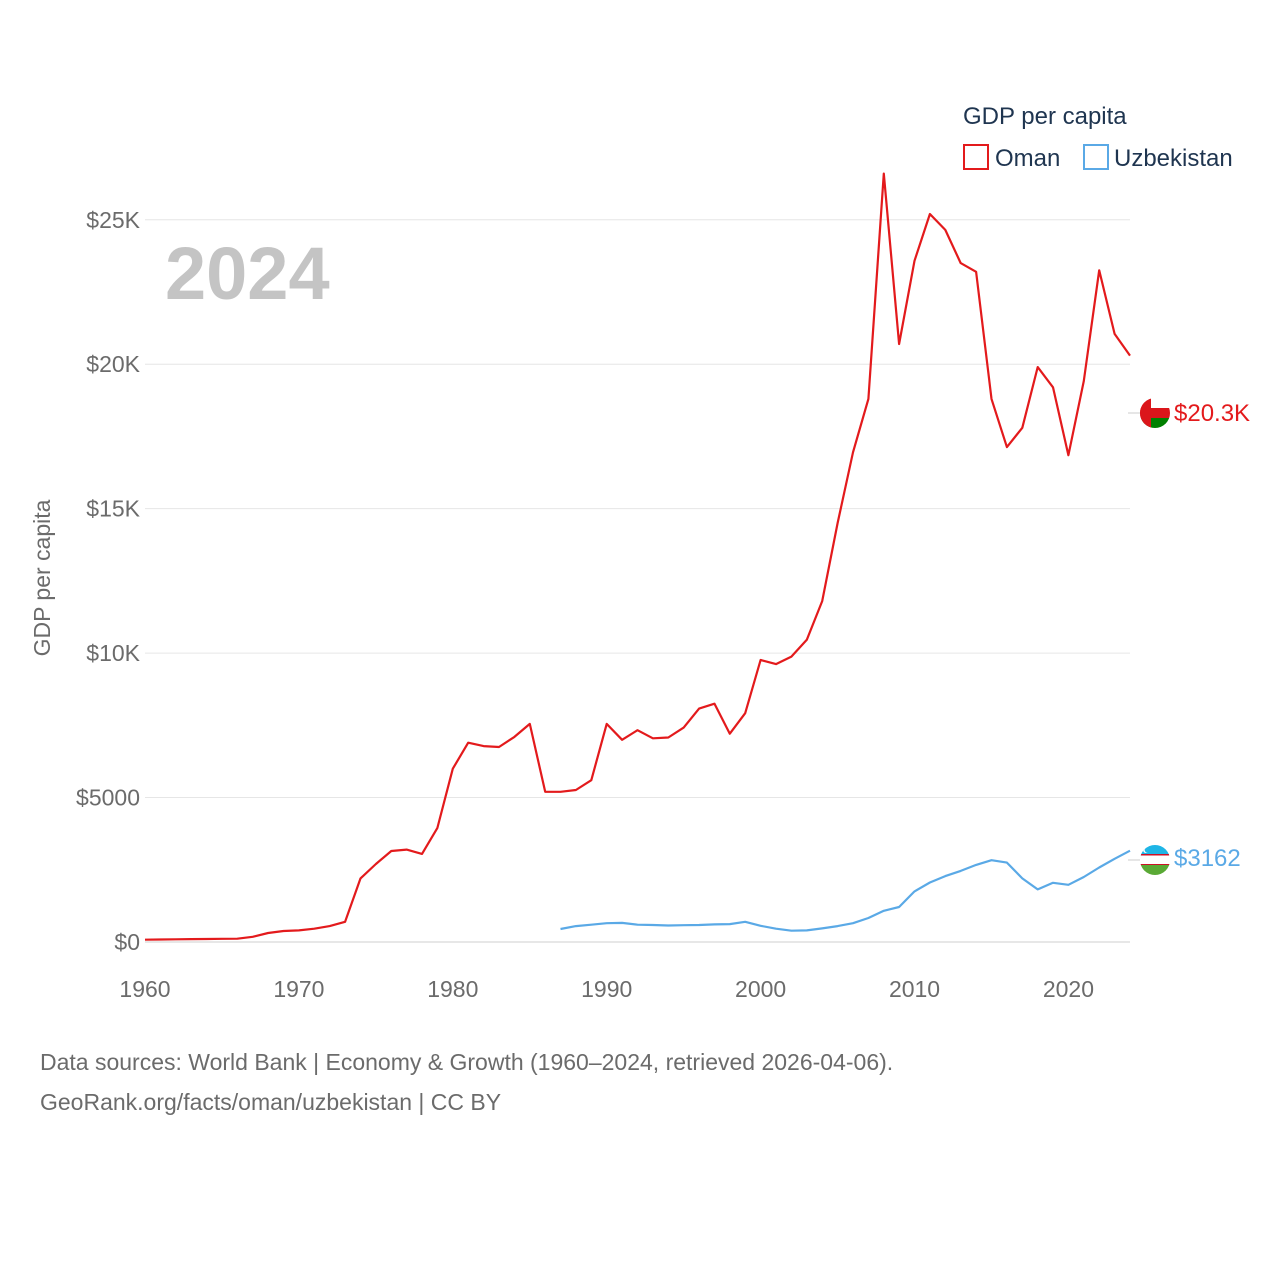 This screenshot has width=1280, height=1280. Describe the element at coordinates (914, 989) in the screenshot. I see `x-tick-label: 2010` at that location.